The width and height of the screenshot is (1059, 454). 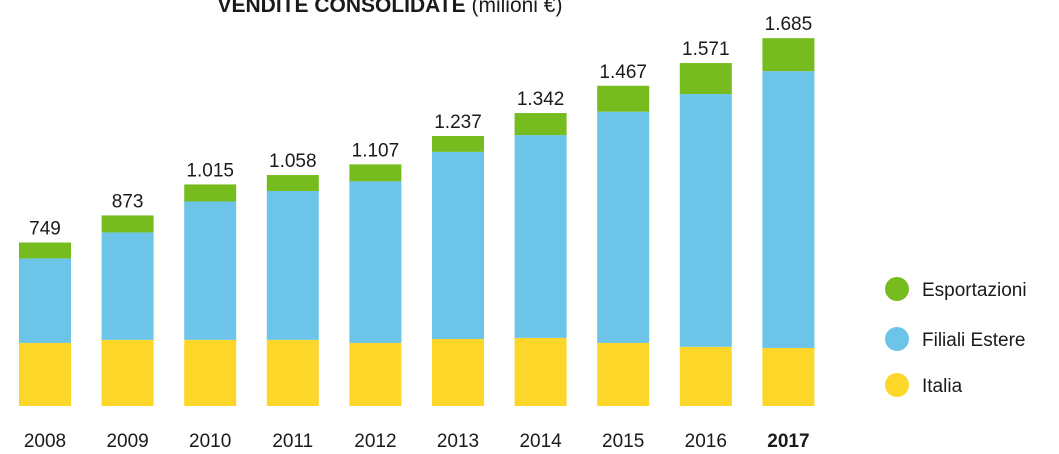 I want to click on total-label: 1.467, so click(x=623, y=72).